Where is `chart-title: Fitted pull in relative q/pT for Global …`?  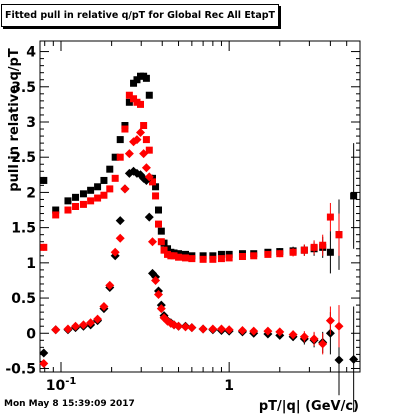 chart-title: Fitted pull in relative q/pT for Global … is located at coordinates (140, 15).